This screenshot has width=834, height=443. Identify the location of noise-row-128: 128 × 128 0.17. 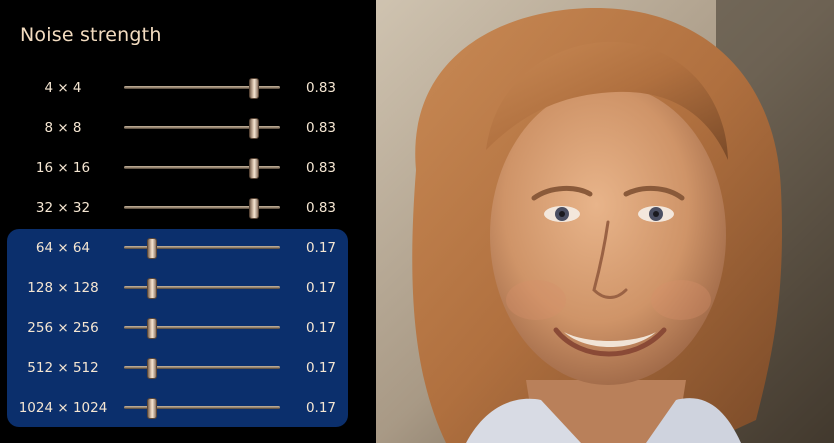
(188, 288).